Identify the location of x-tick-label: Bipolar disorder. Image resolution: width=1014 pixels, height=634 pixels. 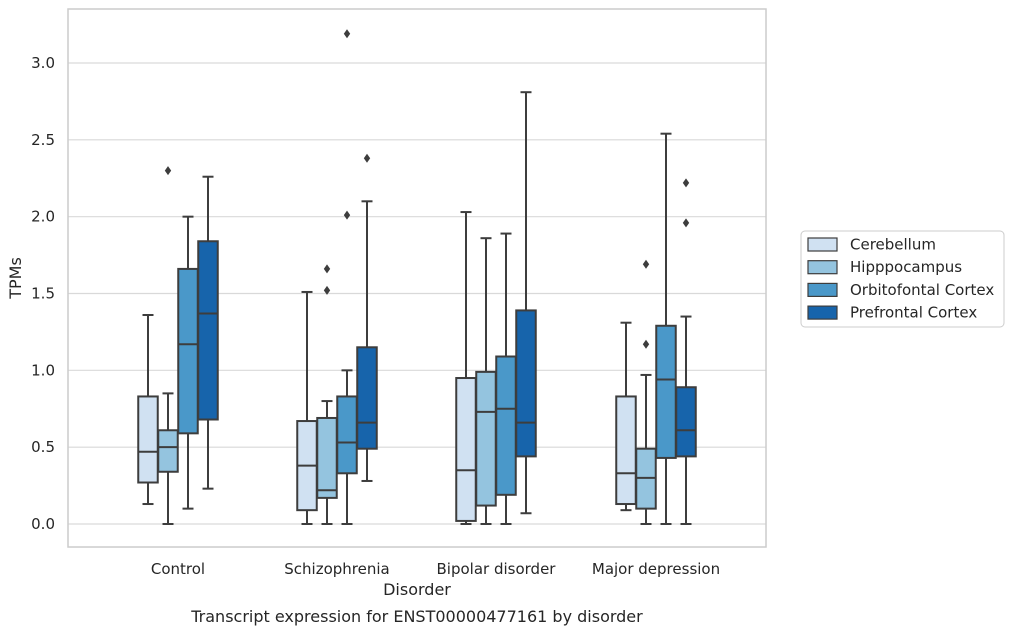
(497, 569).